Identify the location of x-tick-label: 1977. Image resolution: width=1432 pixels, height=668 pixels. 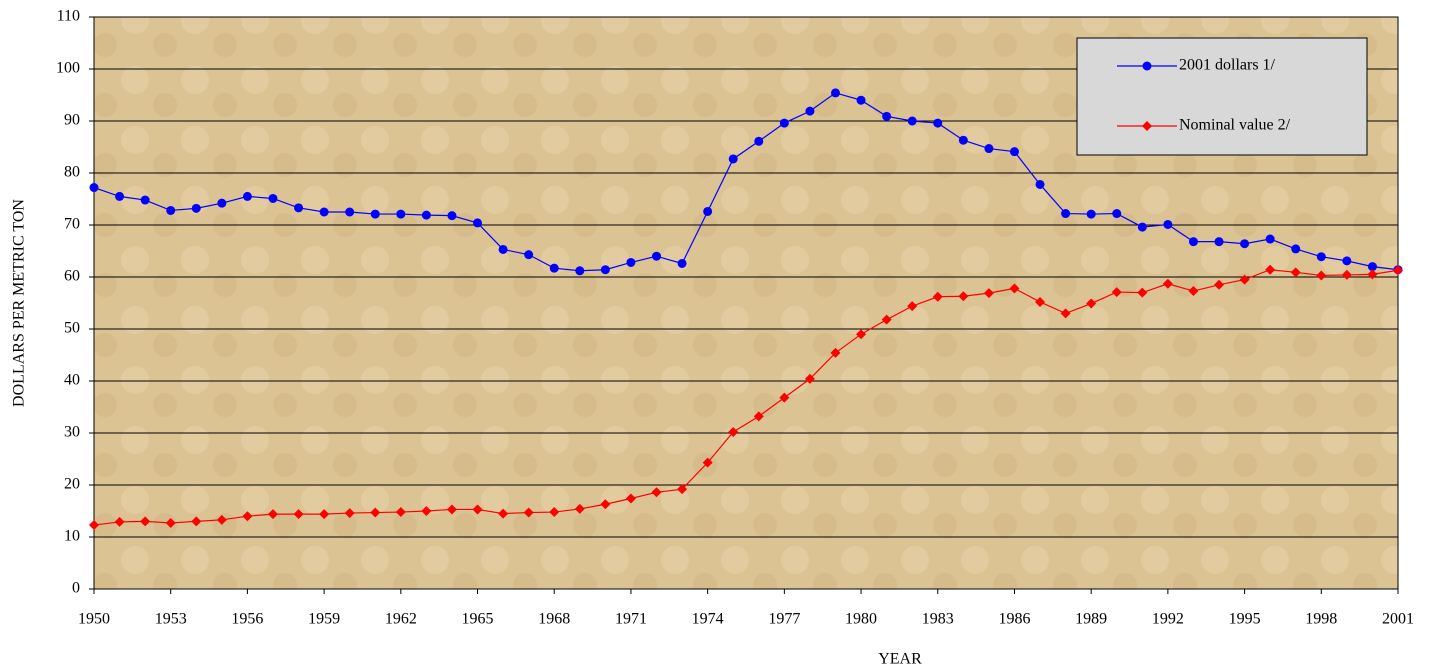
(784, 619).